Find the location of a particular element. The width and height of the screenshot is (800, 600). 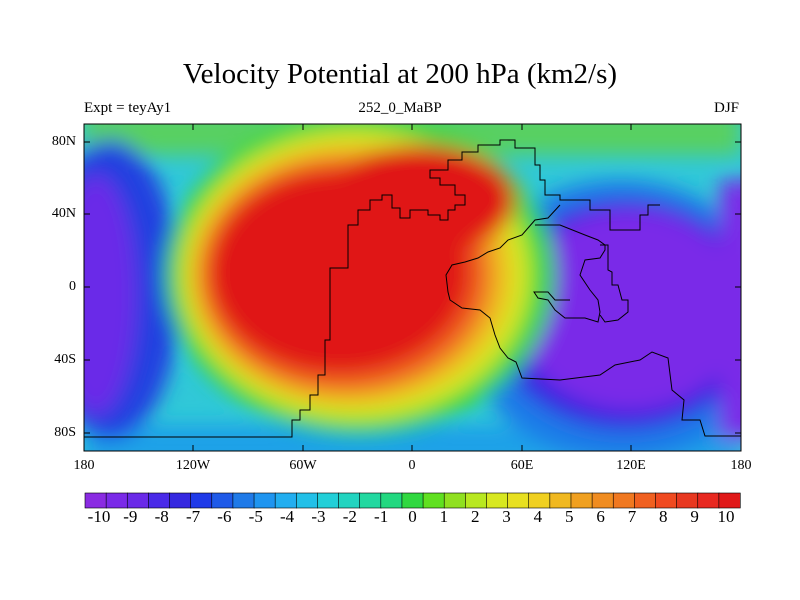

lat-tick-label: 80S is located at coordinates (65, 432).